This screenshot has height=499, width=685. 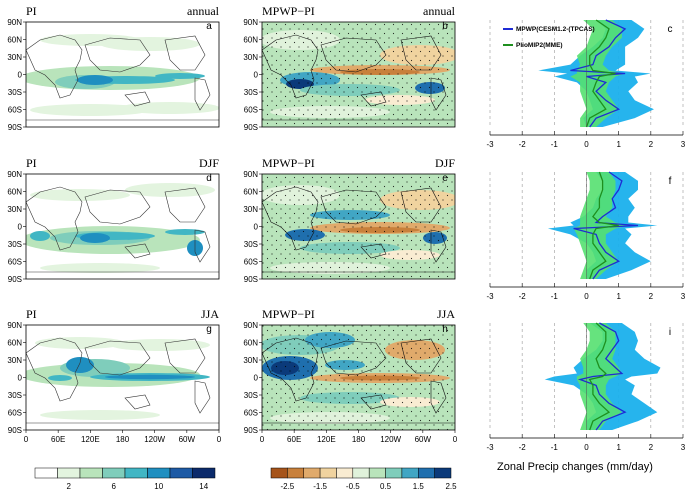 What do you see at coordinates (423, 439) in the screenshot?
I see `lon-tick-label: 60W` at bounding box center [423, 439].